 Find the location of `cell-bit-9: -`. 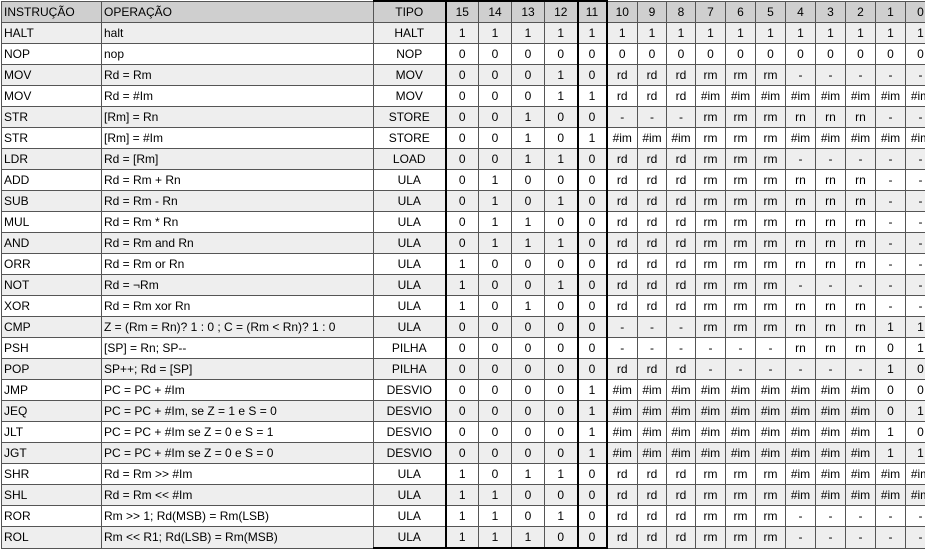

cell-bit-9: - is located at coordinates (652, 348).